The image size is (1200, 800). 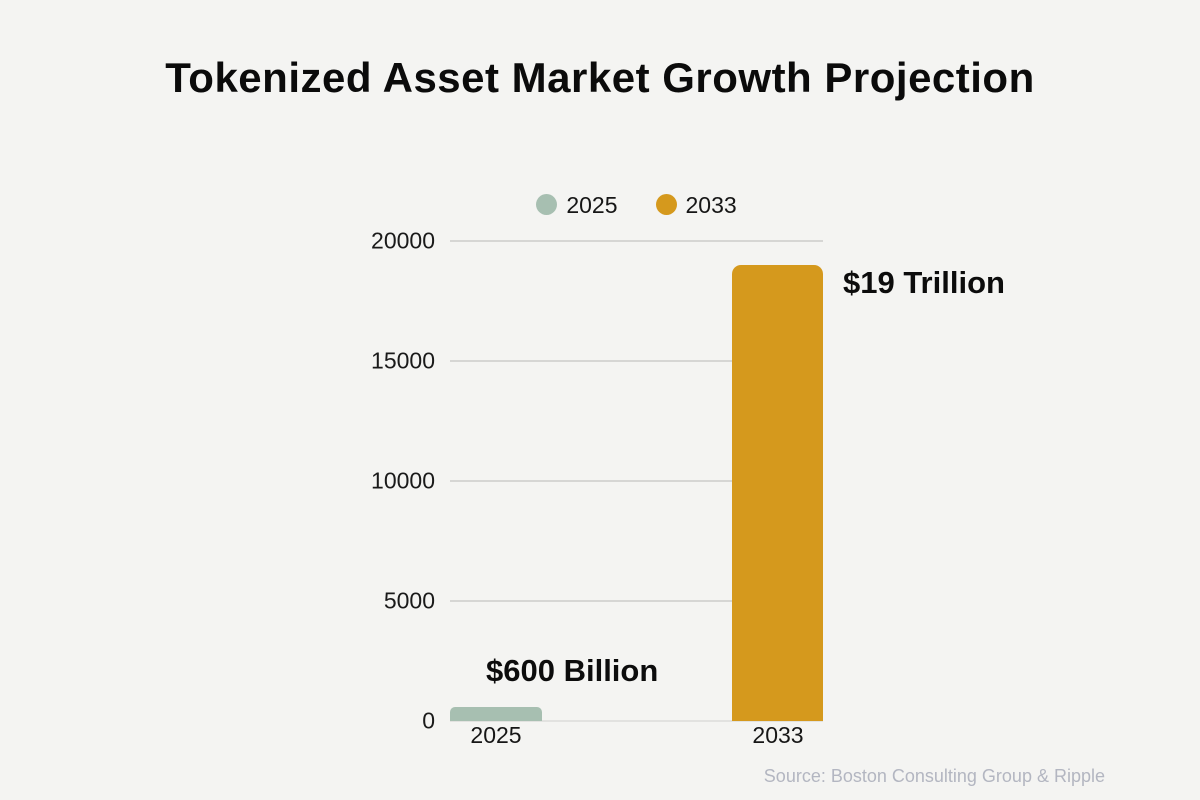 I want to click on value-label-2025: $600 Billion, so click(x=572, y=670).